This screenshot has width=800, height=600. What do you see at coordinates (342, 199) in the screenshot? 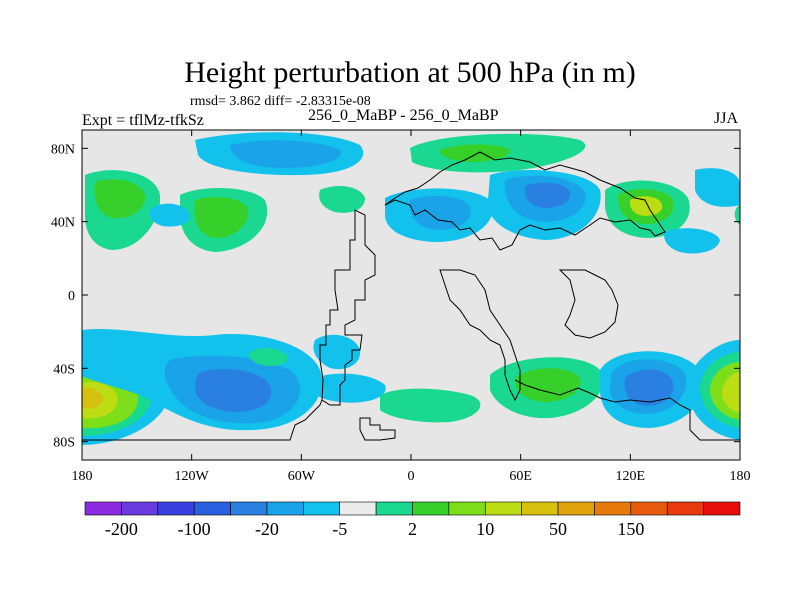
I see `contour-mid-atlantic-green` at bounding box center [342, 199].